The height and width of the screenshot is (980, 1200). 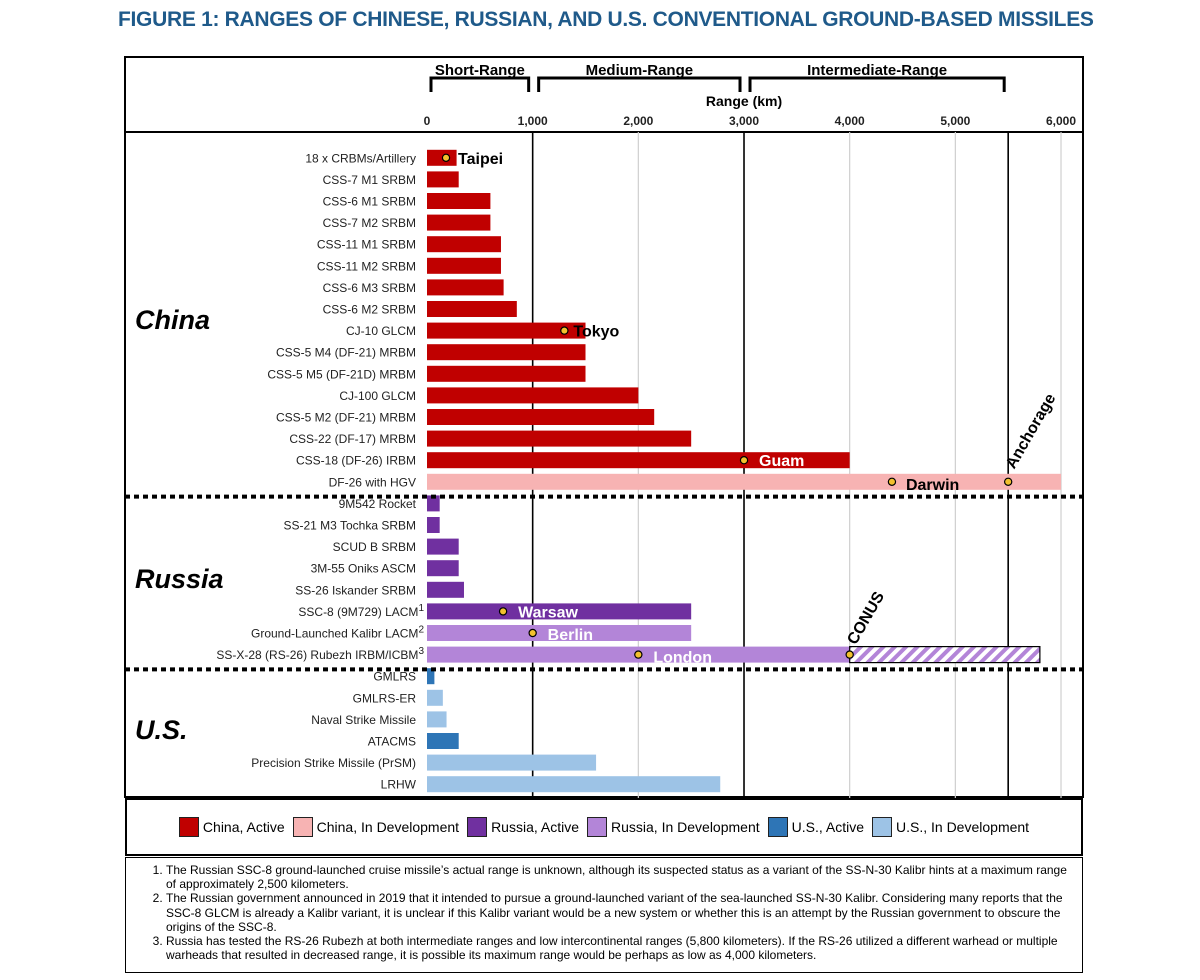 What do you see at coordinates (638, 121) in the screenshot?
I see `tick-label-2000: 2,000` at bounding box center [638, 121].